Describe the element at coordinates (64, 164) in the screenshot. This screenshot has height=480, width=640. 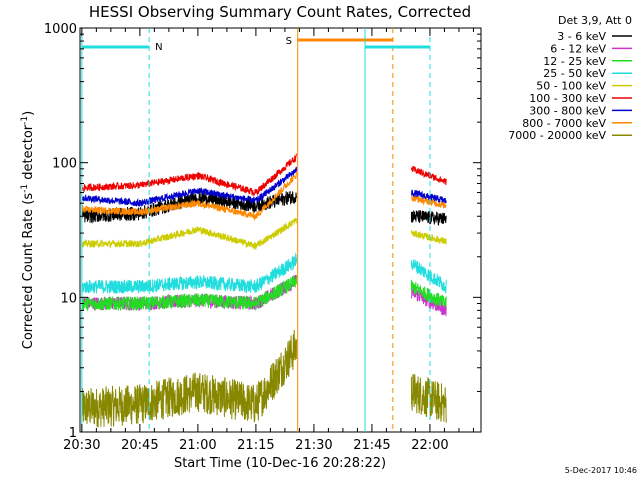
I see `y-tick-label: 100` at that location.